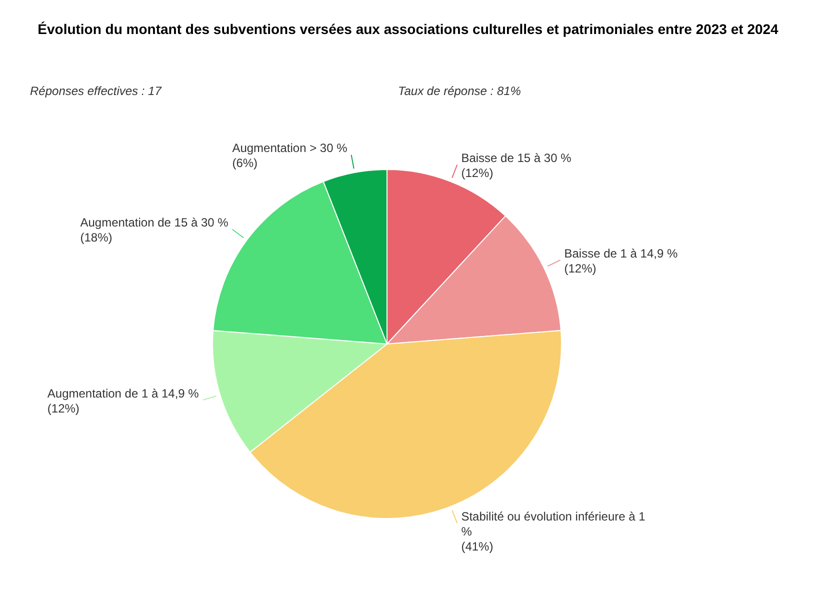 The height and width of the screenshot is (599, 816). What do you see at coordinates (123, 393) in the screenshot?
I see `slice-label: Augmentation de 1 à 14,9 %` at bounding box center [123, 393].